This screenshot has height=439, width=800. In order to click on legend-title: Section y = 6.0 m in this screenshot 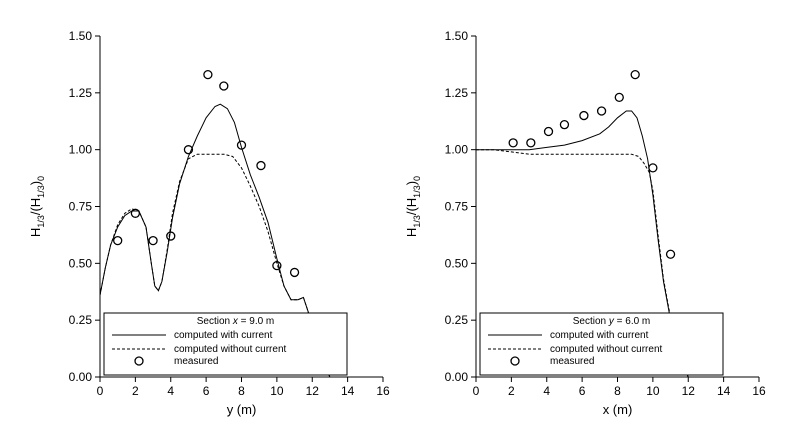, I will do `click(612, 321)`.